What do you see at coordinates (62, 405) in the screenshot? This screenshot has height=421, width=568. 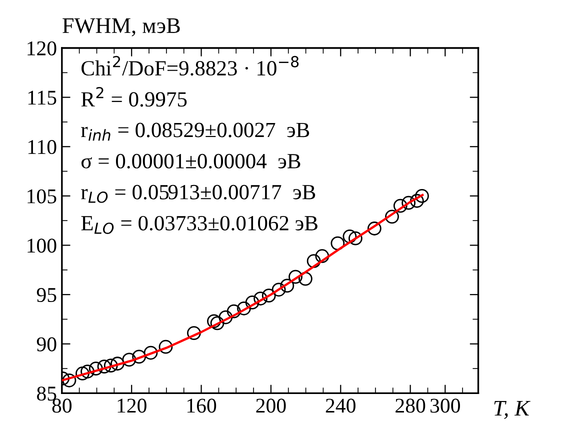 I see `x-tick-label: 80` at bounding box center [62, 405].